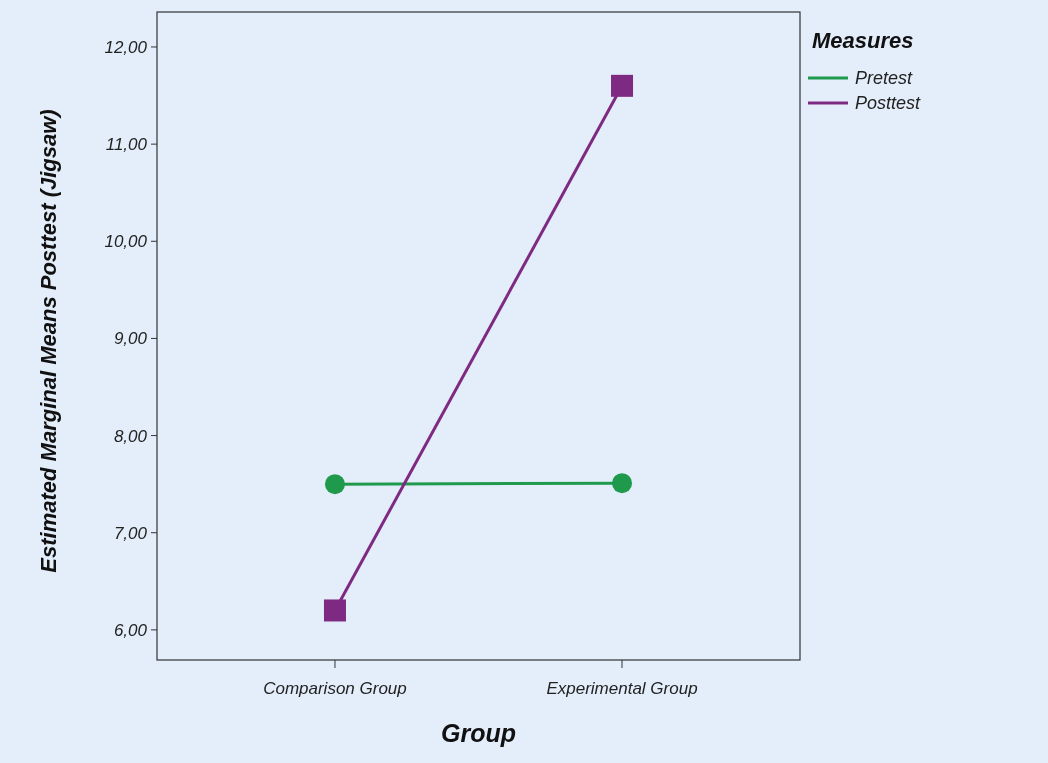 This screenshot has height=763, width=1048. Describe the element at coordinates (478, 733) in the screenshot. I see `x-axis-title: Group` at that location.